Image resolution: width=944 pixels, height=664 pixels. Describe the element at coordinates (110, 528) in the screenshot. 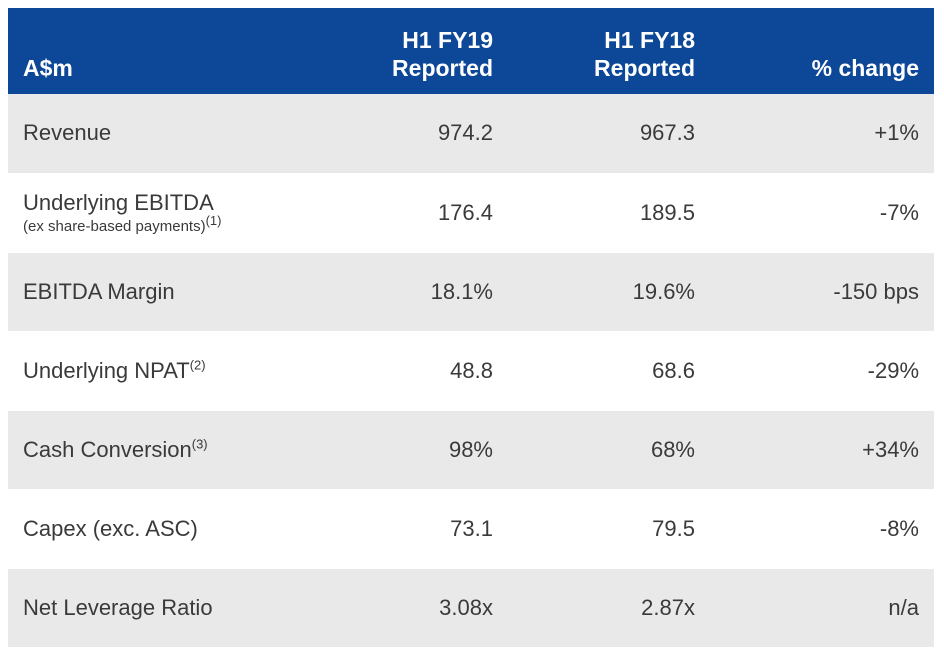

I see `row-label-text: Capex (exc. ASC)` at that location.